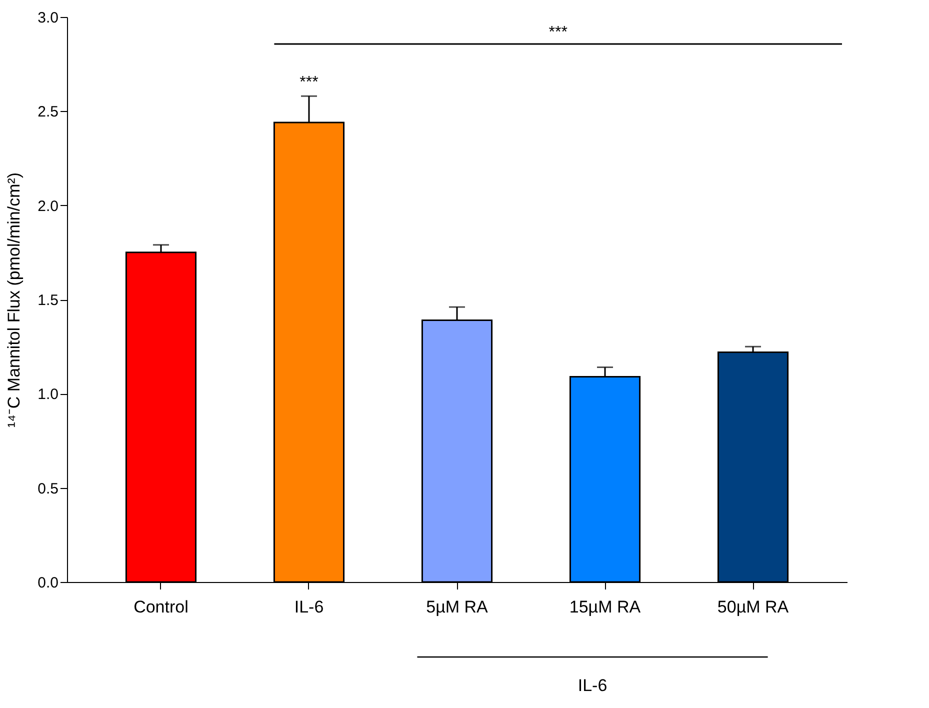 This screenshot has width=929, height=708. I want to click on y-tick-label: 1.5, so click(48, 300).